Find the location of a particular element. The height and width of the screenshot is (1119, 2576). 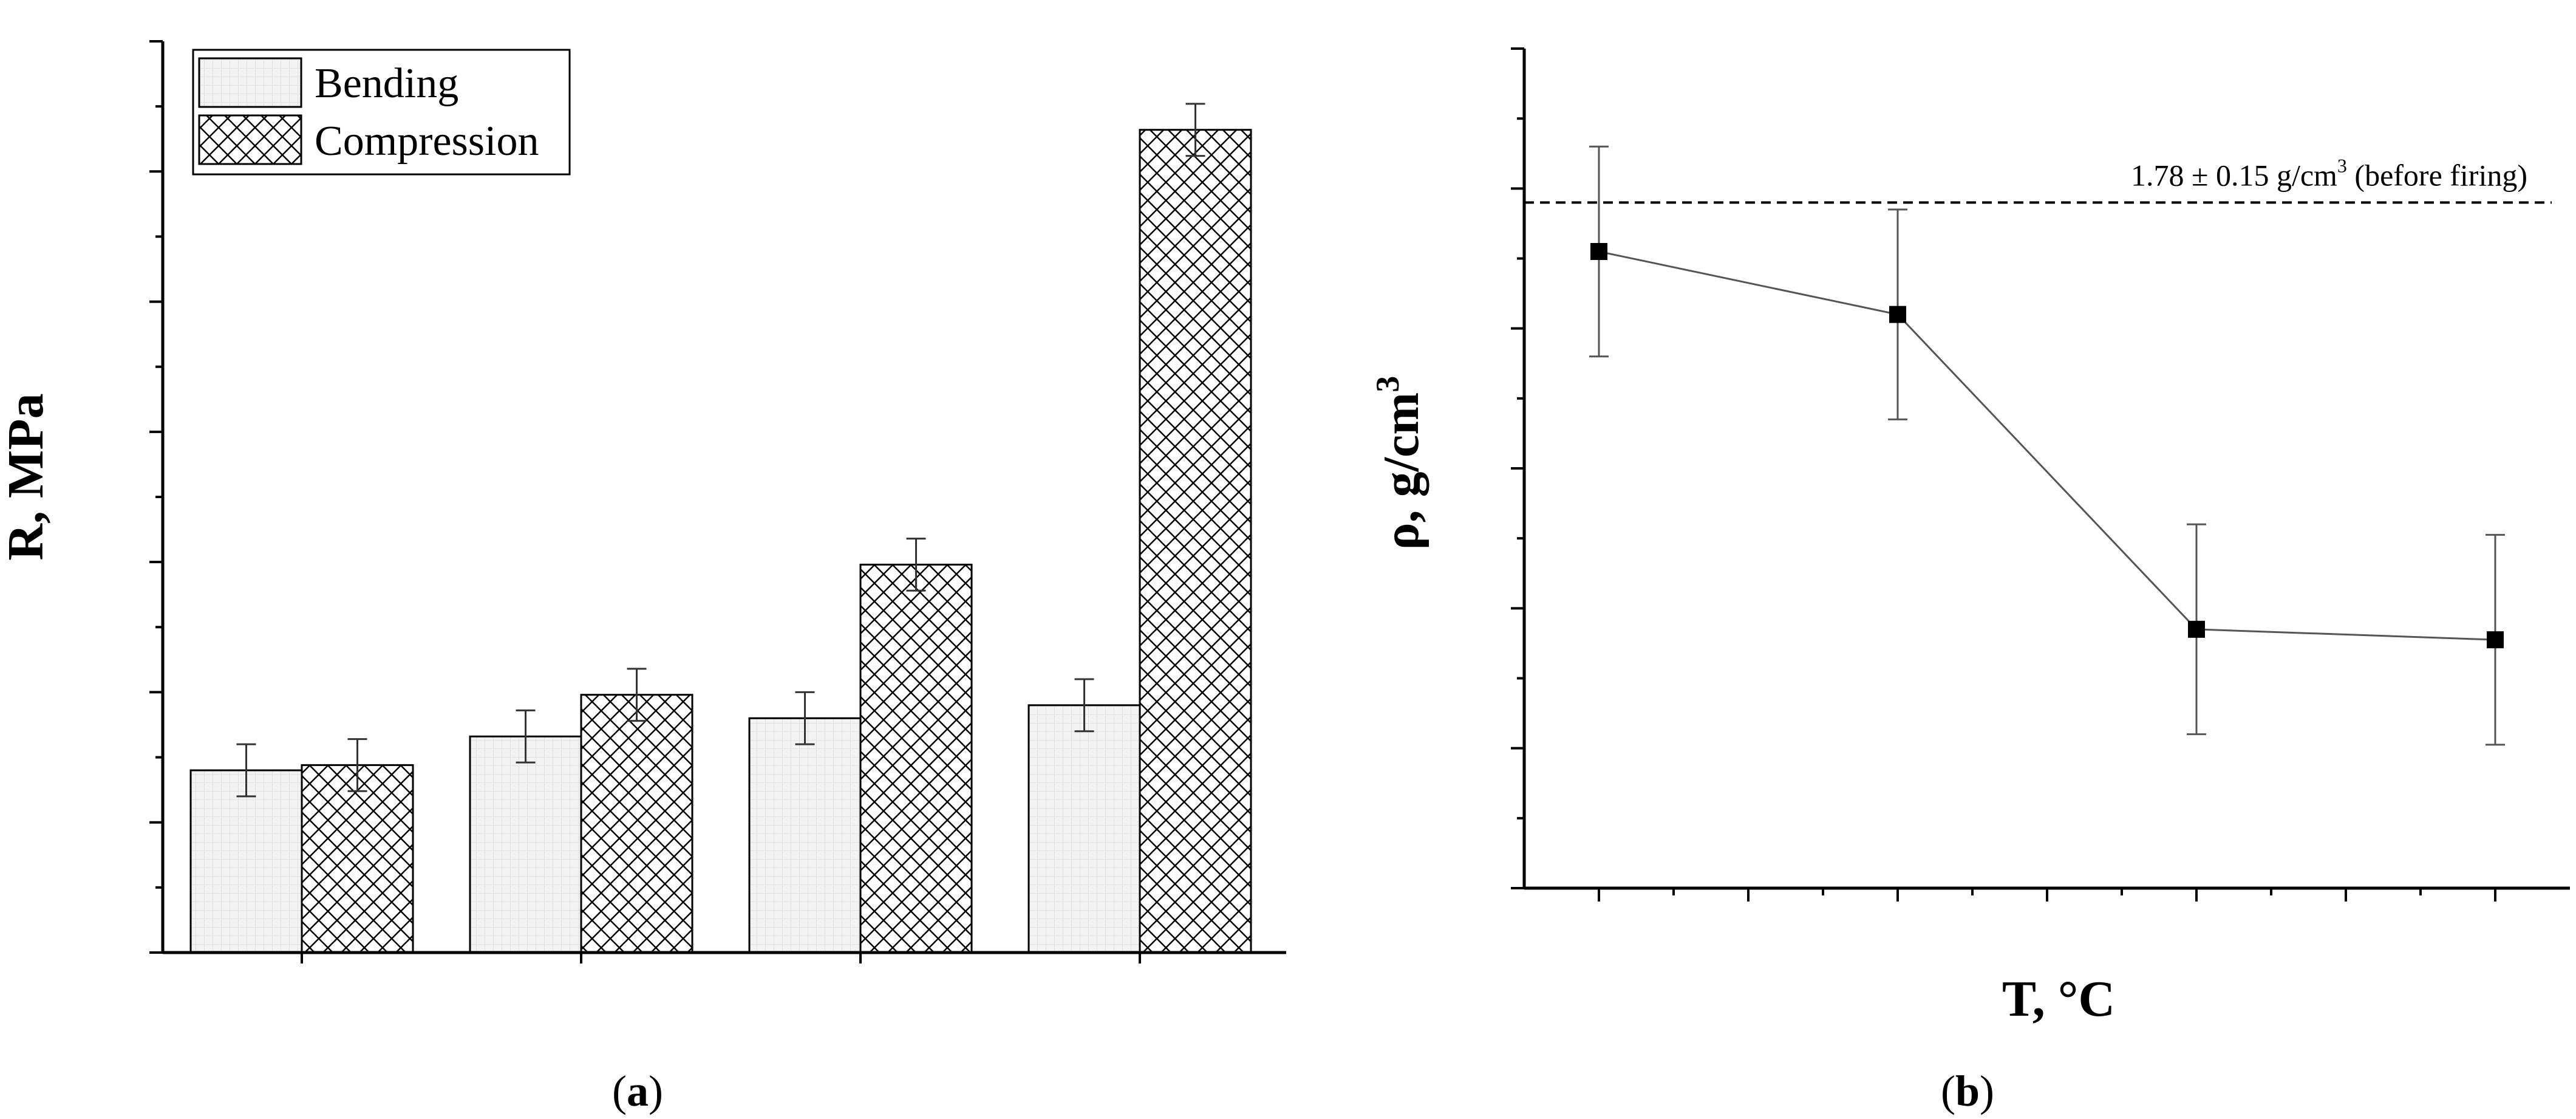

panel-letter-b: b is located at coordinates (1968, 1091).